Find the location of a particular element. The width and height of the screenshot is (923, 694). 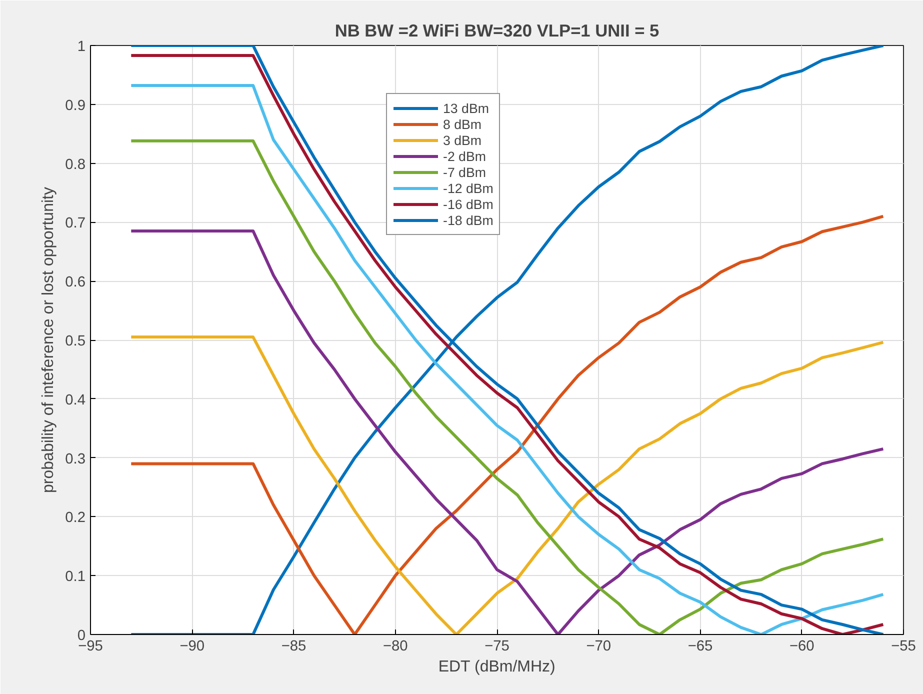

y-tick-label: 0.3 is located at coordinates (75, 459).